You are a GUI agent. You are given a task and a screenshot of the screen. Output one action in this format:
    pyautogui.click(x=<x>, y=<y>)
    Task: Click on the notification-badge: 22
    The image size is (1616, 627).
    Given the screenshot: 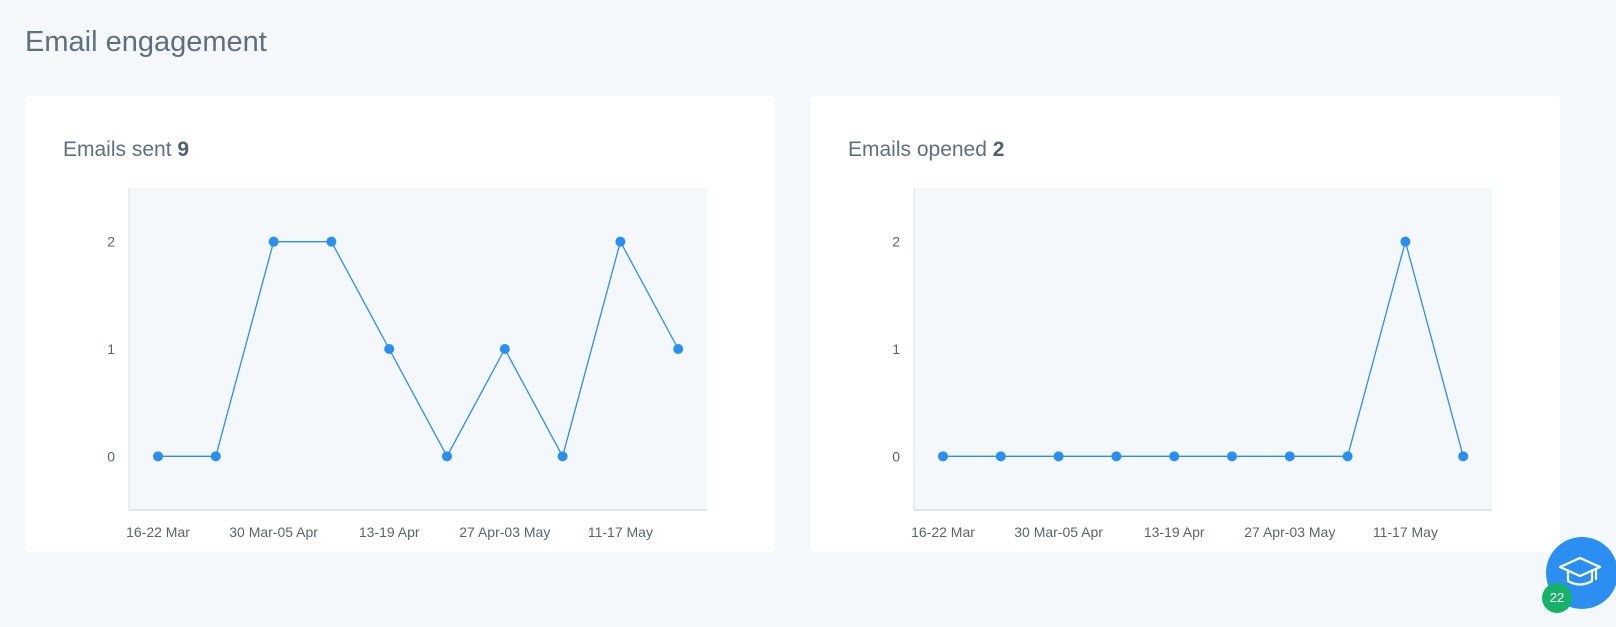 What is the action you would take?
    pyautogui.click(x=1557, y=598)
    